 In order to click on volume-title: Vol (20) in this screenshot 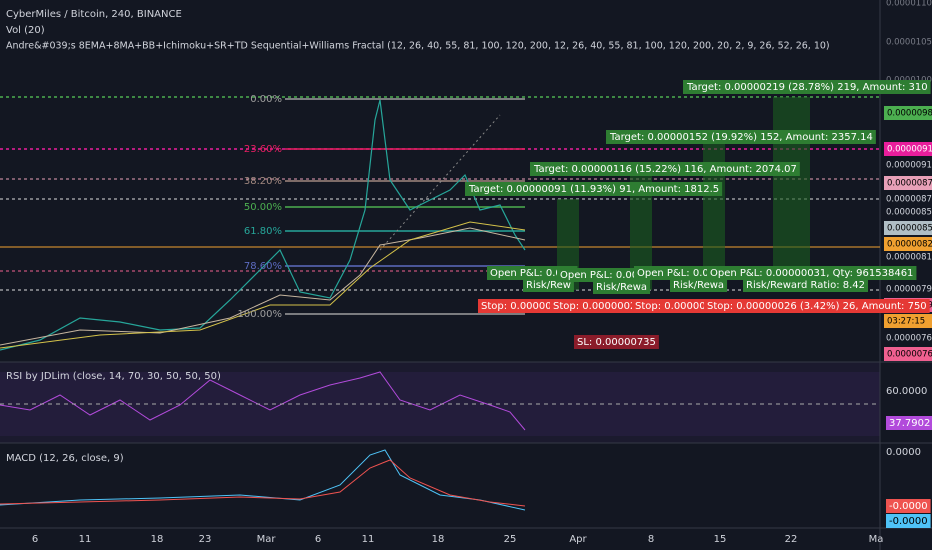, I will do `click(25, 30)`.